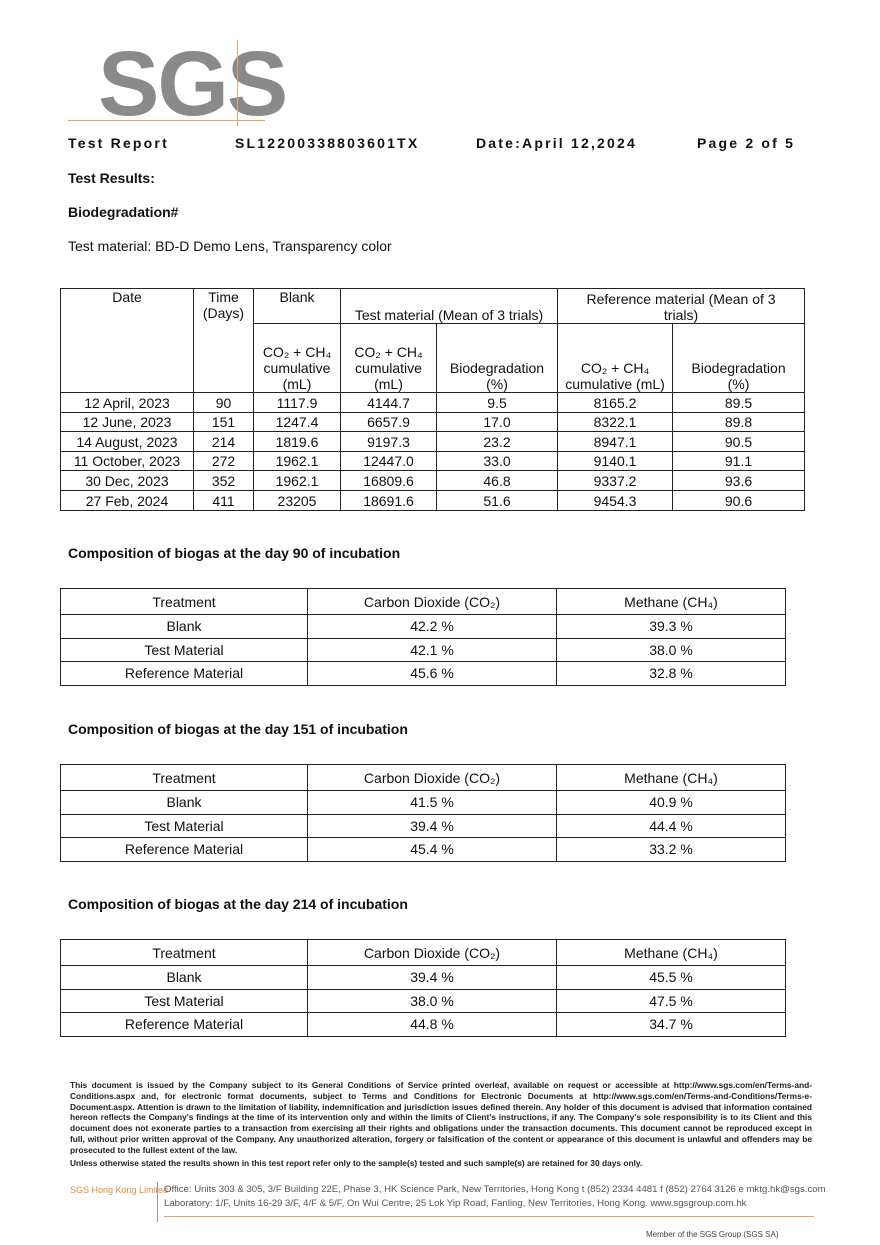 This screenshot has width=880, height=1245. What do you see at coordinates (193, 84) in the screenshot?
I see `logo: SGS` at bounding box center [193, 84].